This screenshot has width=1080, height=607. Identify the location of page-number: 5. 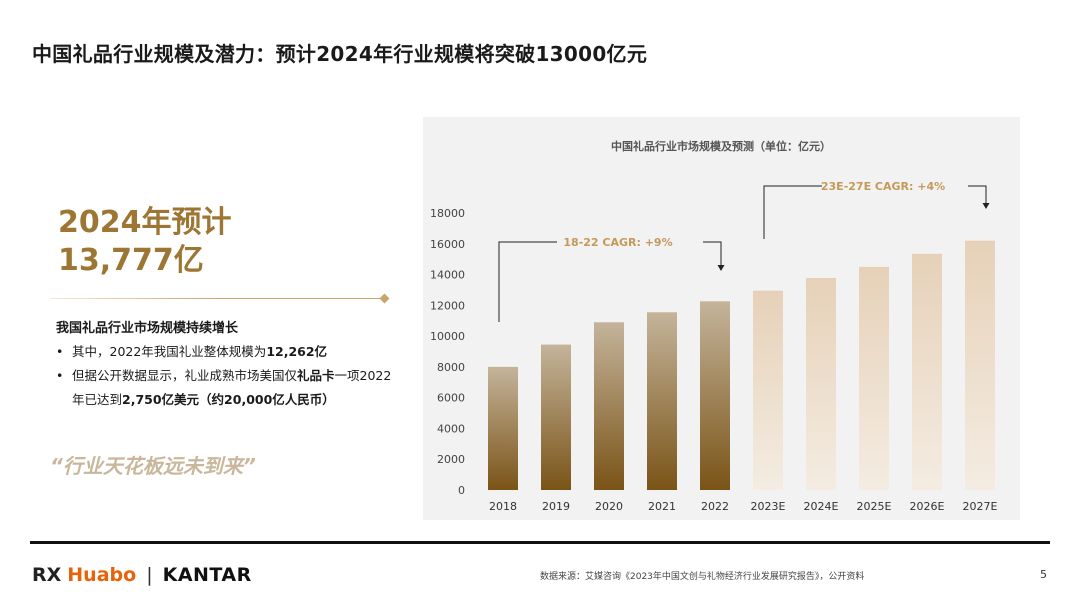
(1043, 574).